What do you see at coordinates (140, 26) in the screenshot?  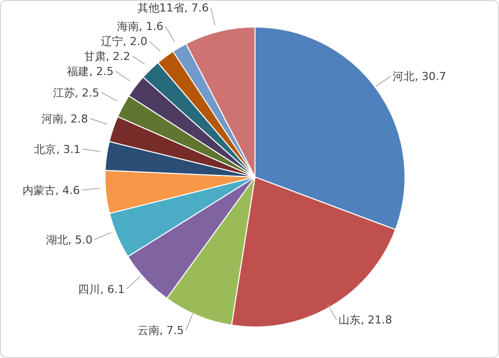 I see `slice-label: 海南, 1.6` at bounding box center [140, 26].